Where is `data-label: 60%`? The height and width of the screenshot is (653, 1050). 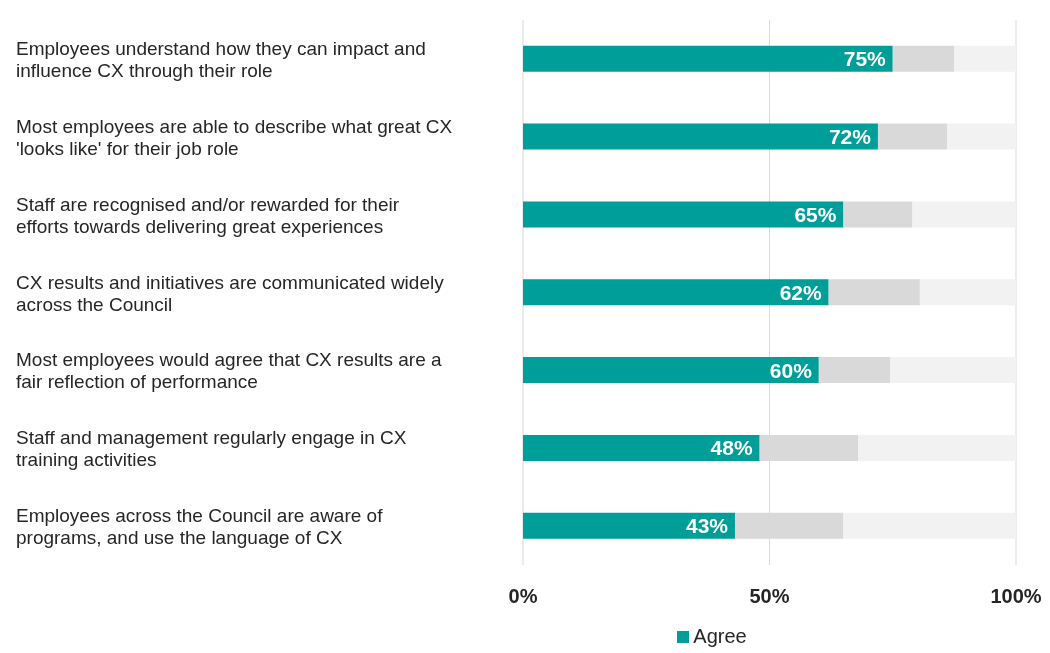 data-label: 60% is located at coordinates (791, 370).